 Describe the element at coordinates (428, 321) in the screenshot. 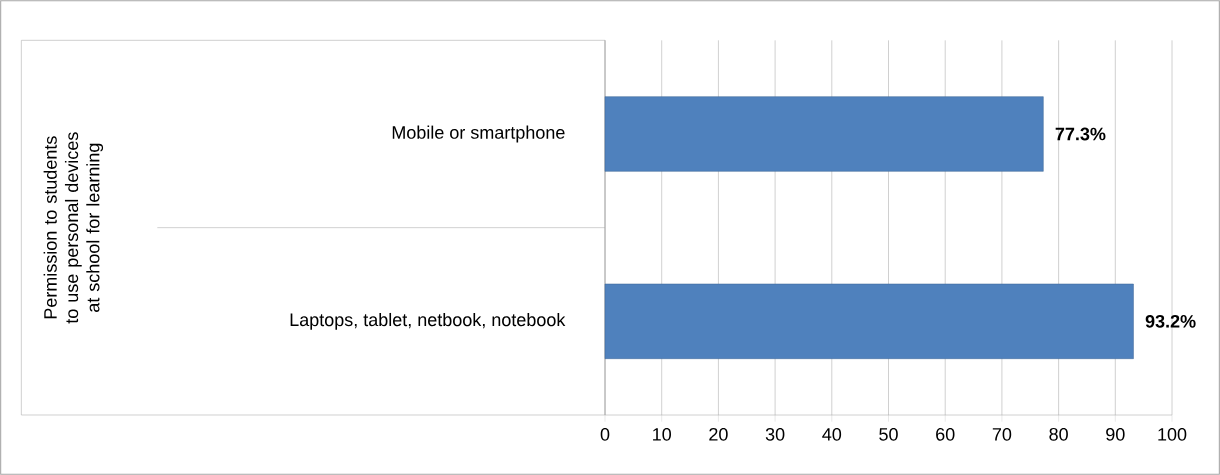

I see `y-tick-label: Laptops, tablet, netbook, notebook` at that location.